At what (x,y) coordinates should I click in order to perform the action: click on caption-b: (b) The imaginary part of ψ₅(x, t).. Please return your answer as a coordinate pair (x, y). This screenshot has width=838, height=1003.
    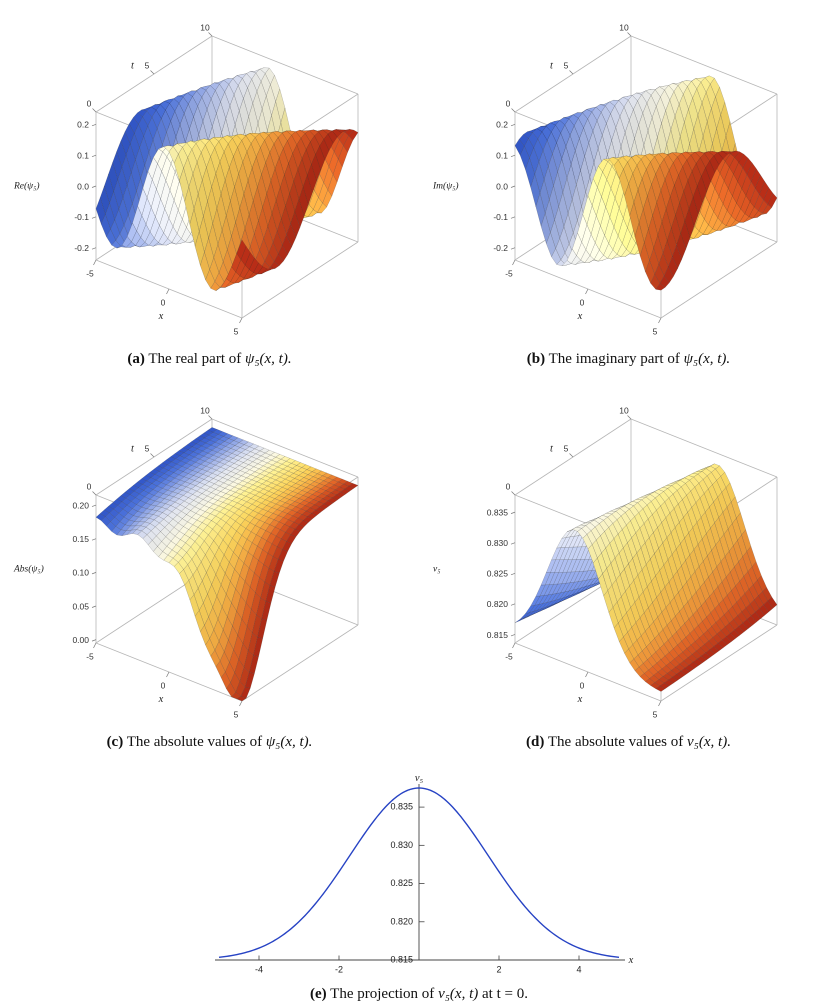
    Looking at the image, I should click on (628, 359).